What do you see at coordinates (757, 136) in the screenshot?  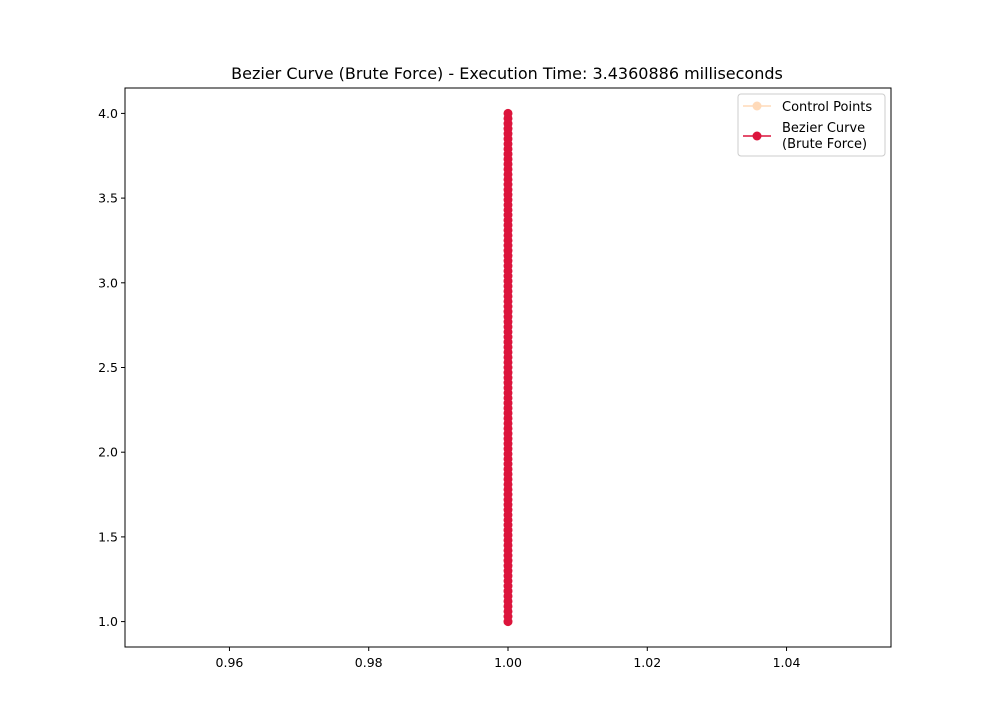 I see `legend-bezier-curve-marker` at bounding box center [757, 136].